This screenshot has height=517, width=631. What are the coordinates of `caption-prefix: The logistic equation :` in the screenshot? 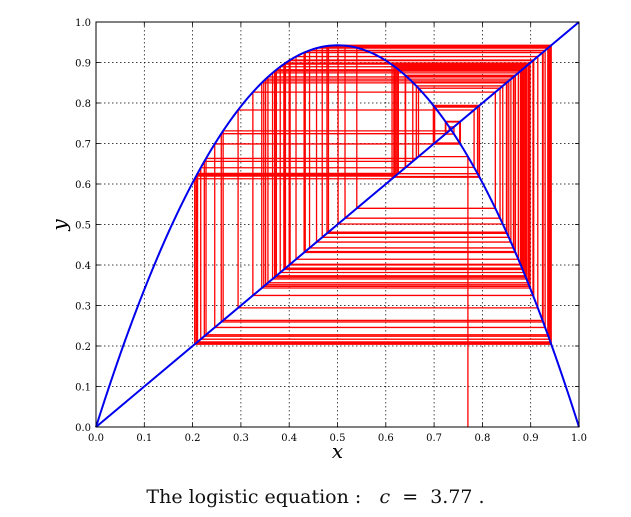 It's located at (254, 497).